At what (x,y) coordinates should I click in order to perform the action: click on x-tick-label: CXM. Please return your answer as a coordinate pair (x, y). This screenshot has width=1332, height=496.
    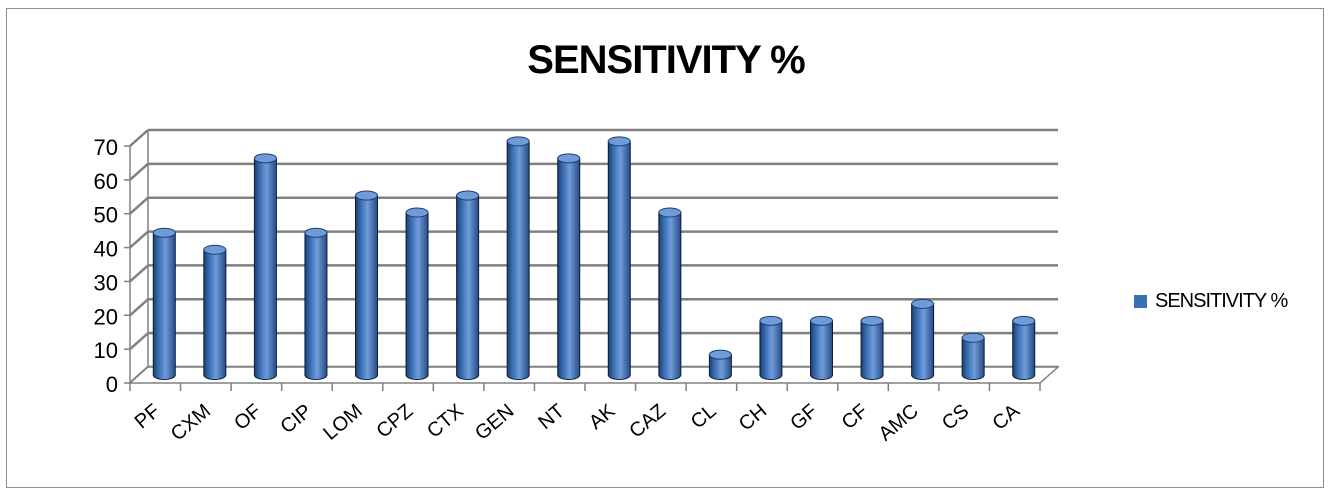
    Looking at the image, I should click on (191, 422).